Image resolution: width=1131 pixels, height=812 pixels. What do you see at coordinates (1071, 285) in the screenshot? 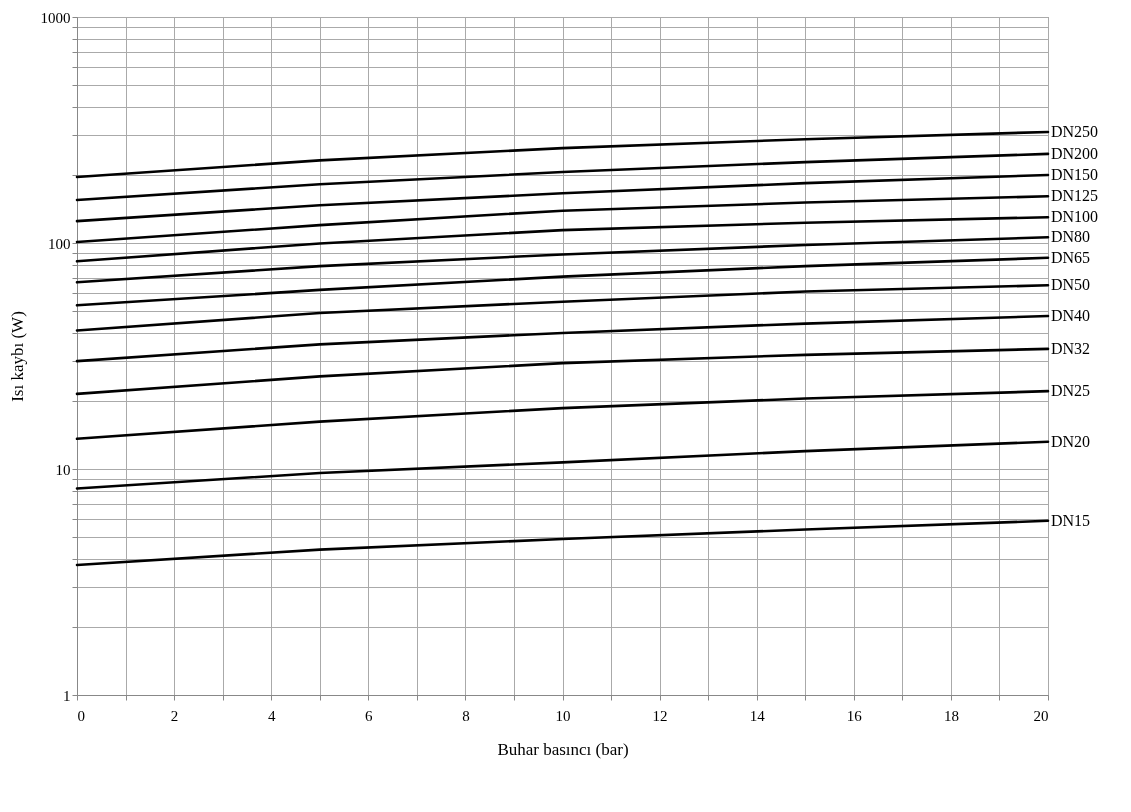
I see `series-label: DN50` at bounding box center [1071, 285].